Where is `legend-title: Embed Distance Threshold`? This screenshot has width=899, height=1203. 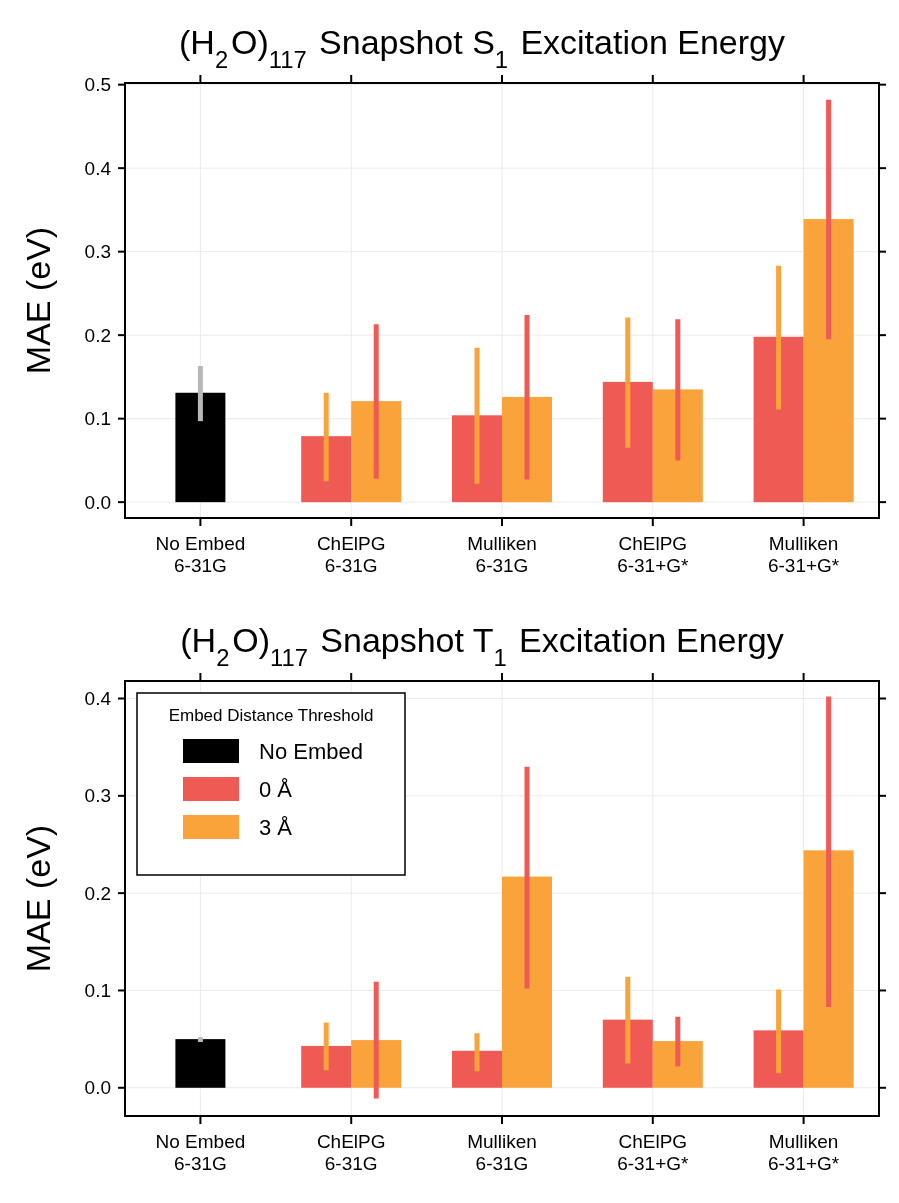 legend-title: Embed Distance Threshold is located at coordinates (271, 715).